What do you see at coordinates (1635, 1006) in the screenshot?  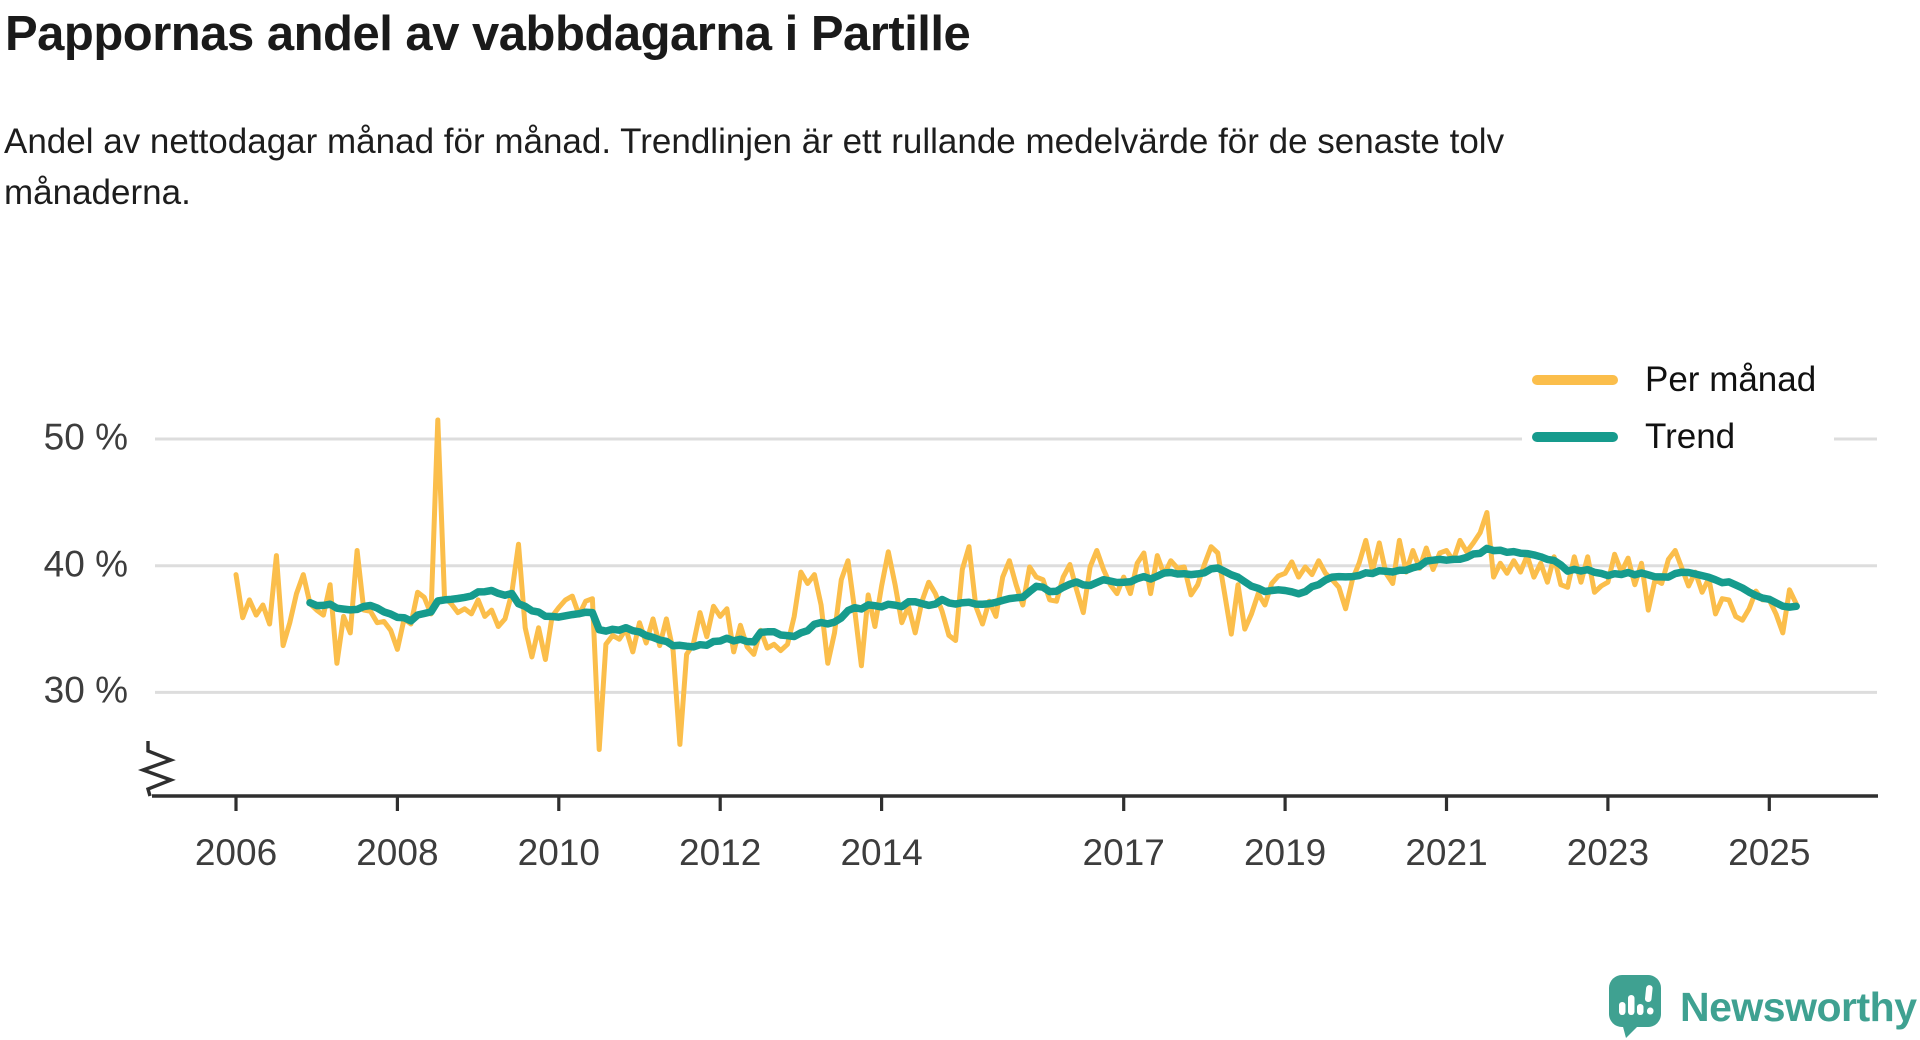 I see `newsworthy-logo-icon` at bounding box center [1635, 1006].